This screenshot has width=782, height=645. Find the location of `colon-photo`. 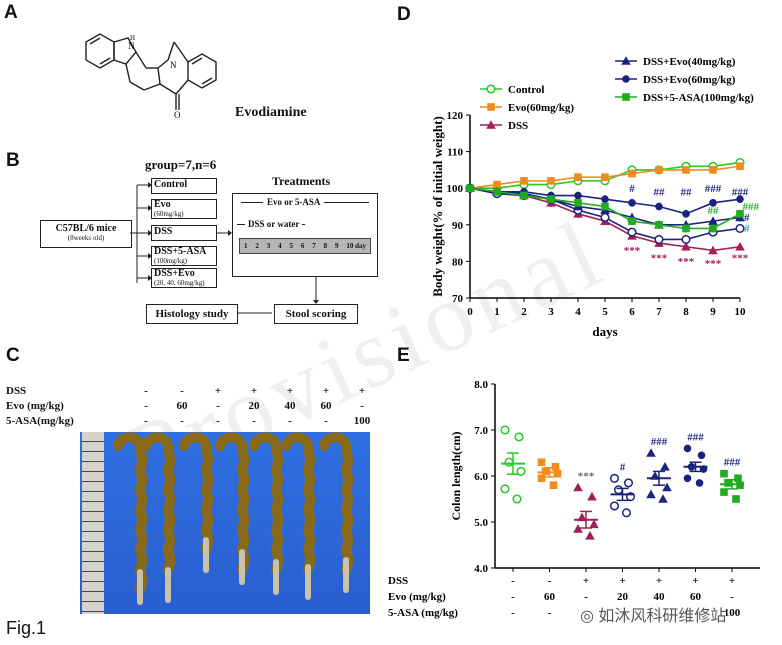

colon-photo is located at coordinates (225, 523).